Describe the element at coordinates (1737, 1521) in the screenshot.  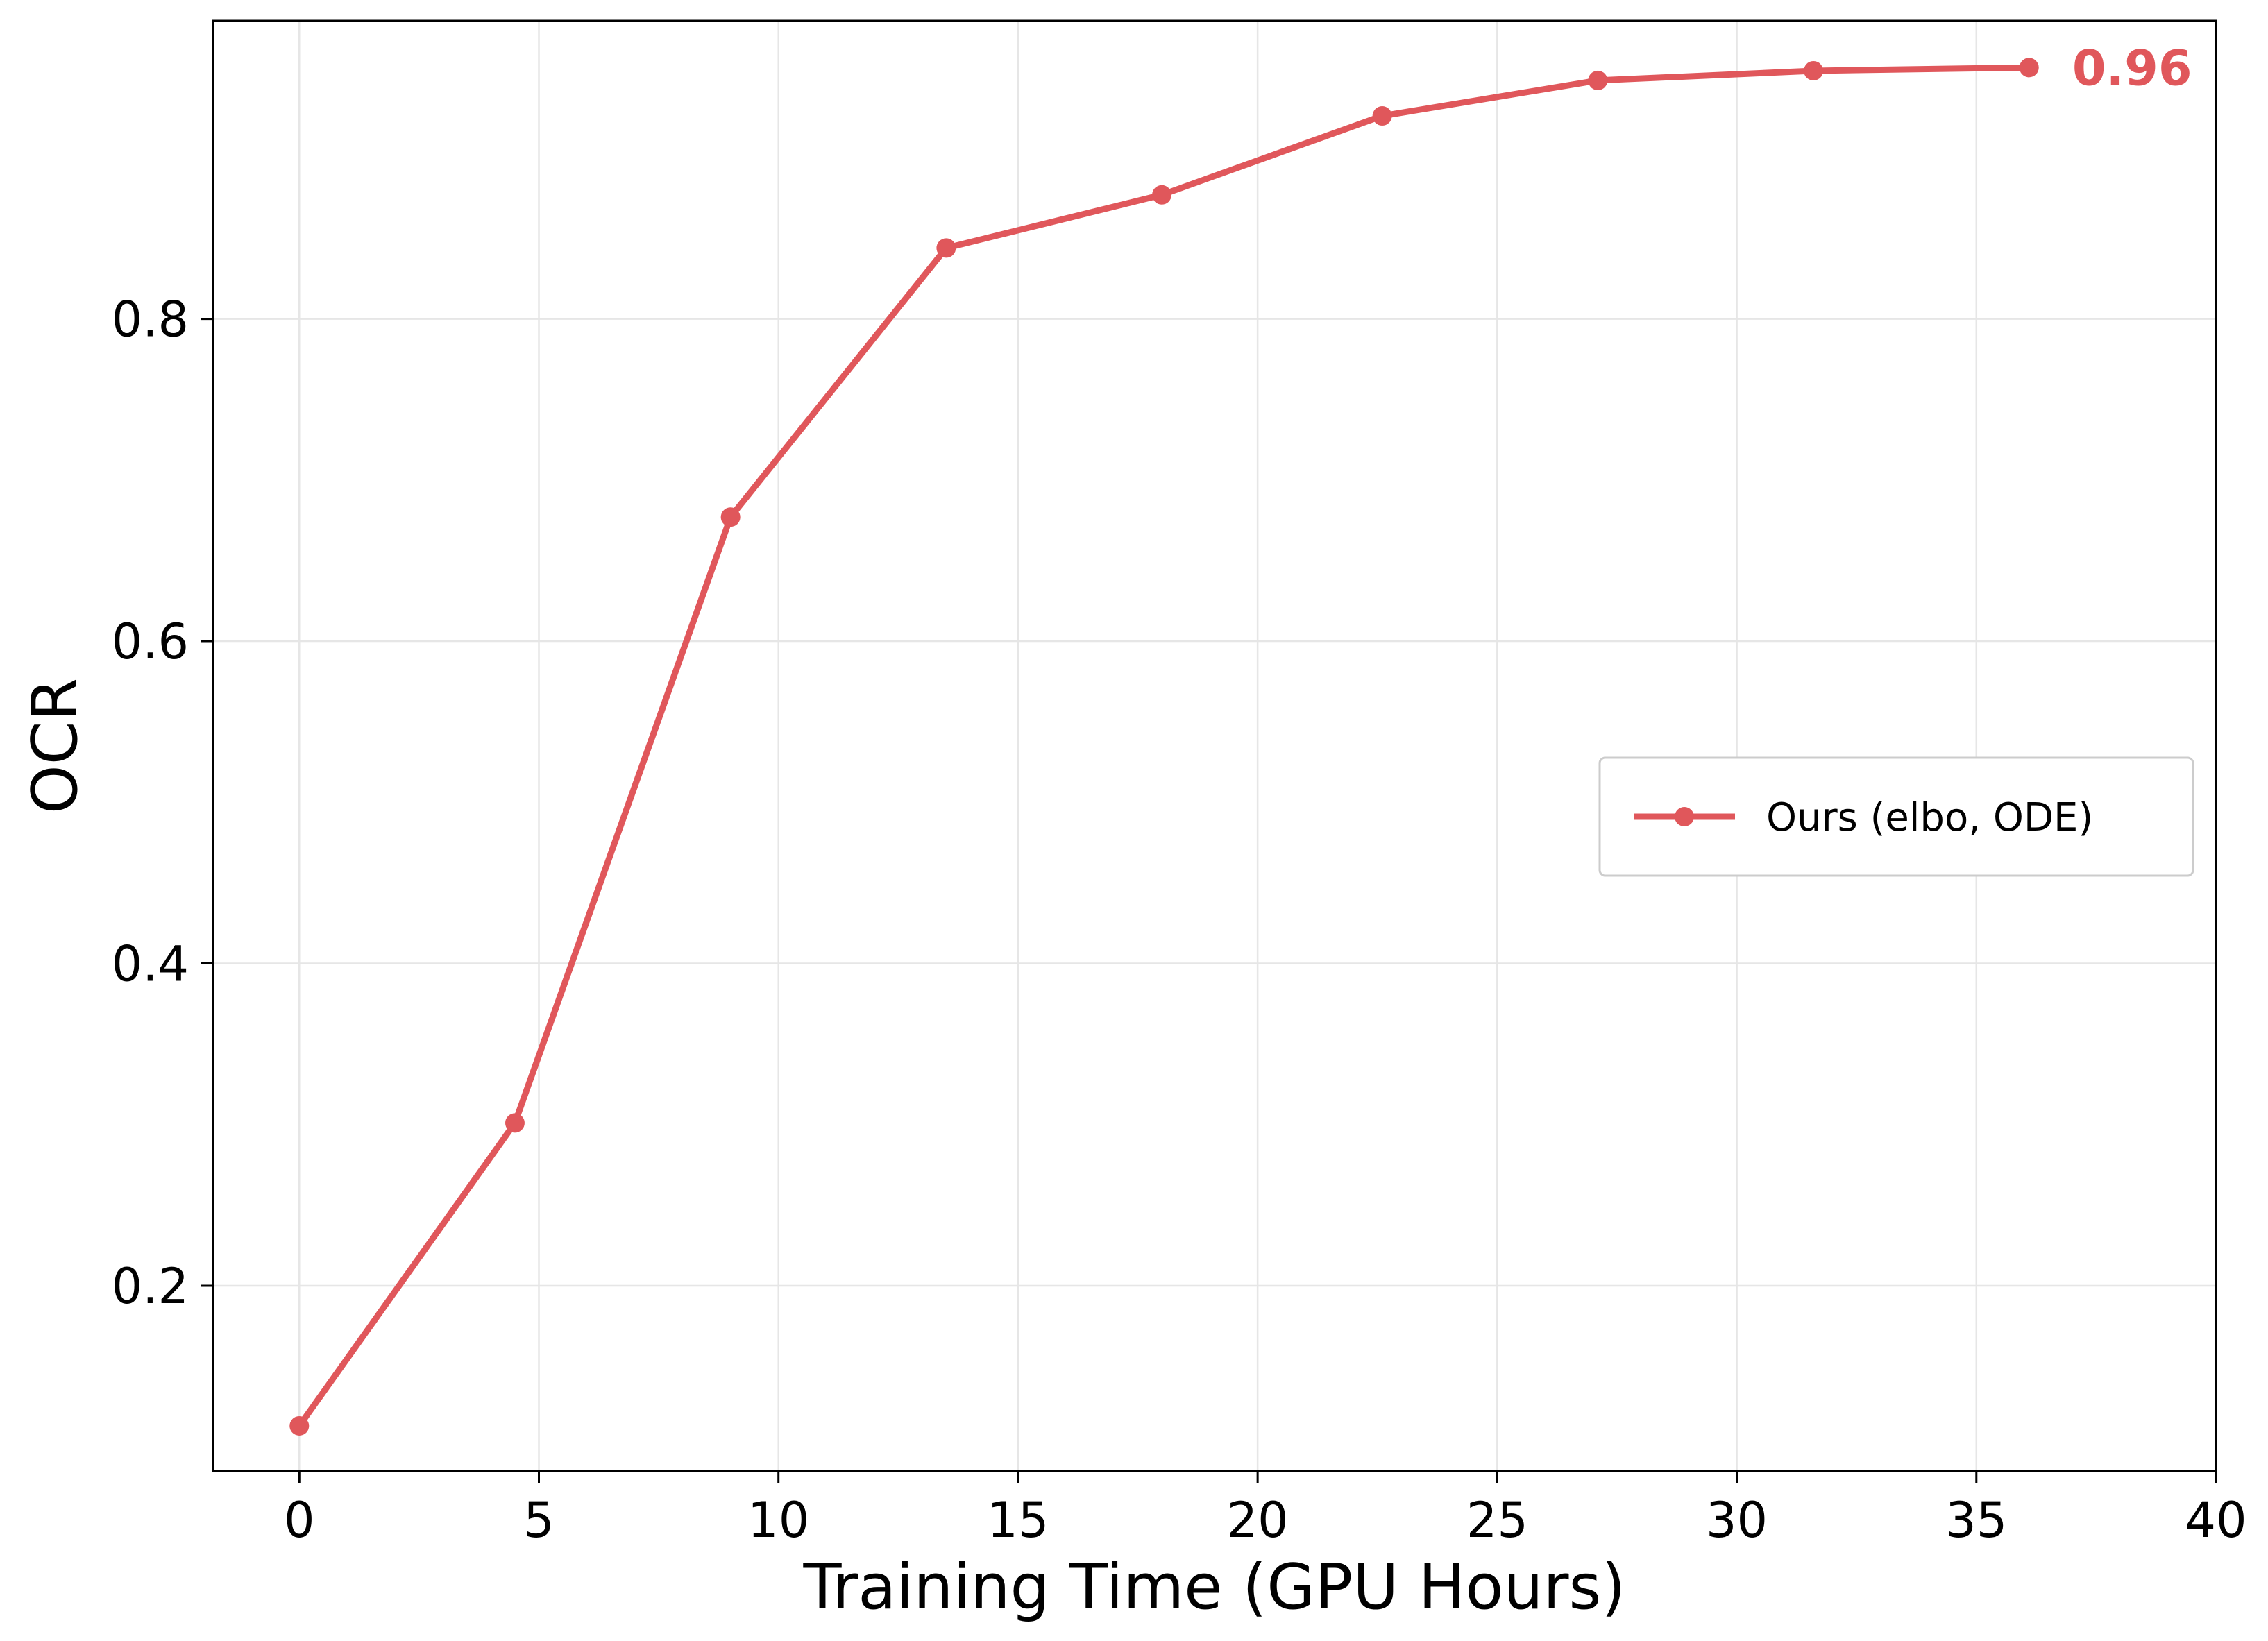
I see `x-tick-label: 30` at that location.